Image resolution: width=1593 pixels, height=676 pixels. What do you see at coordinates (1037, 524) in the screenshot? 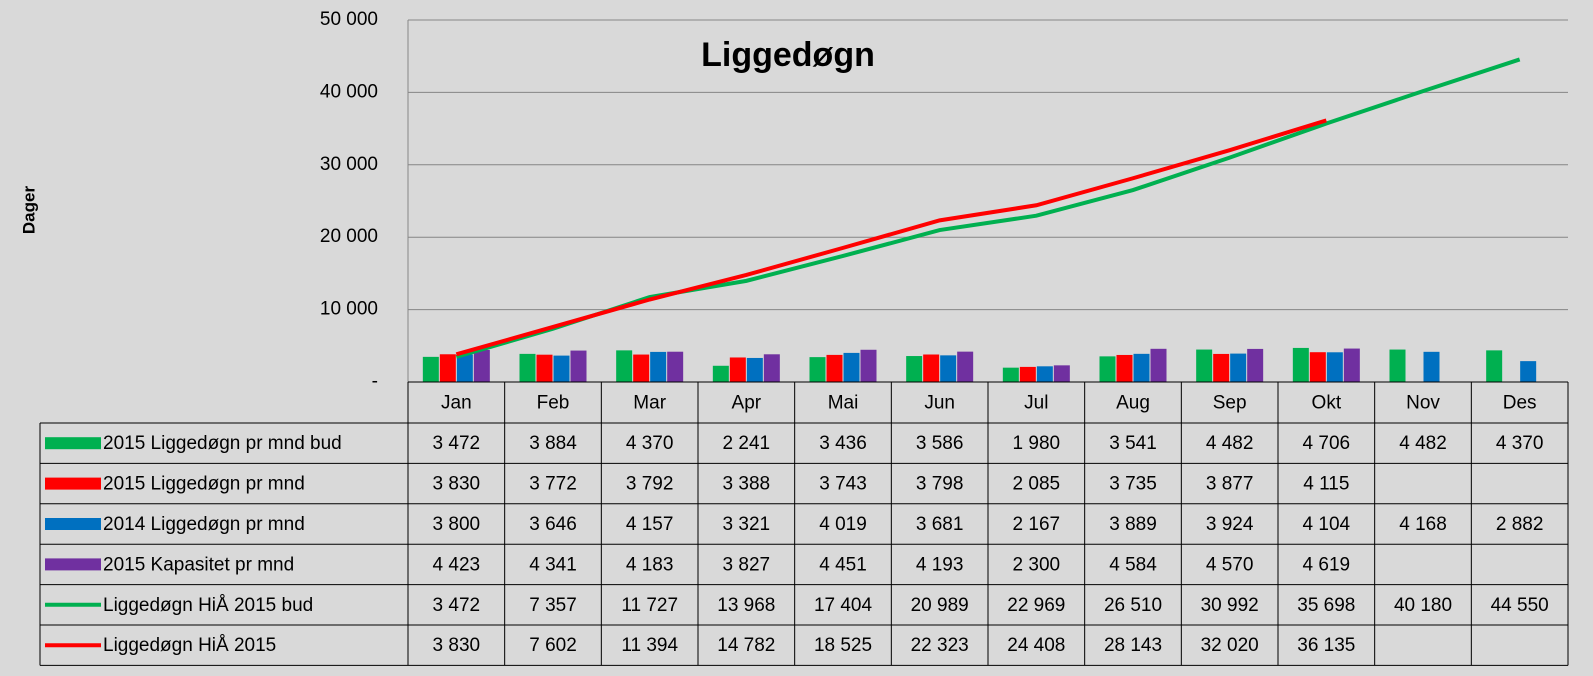
I see `table-cell: 2 167` at bounding box center [1037, 524].